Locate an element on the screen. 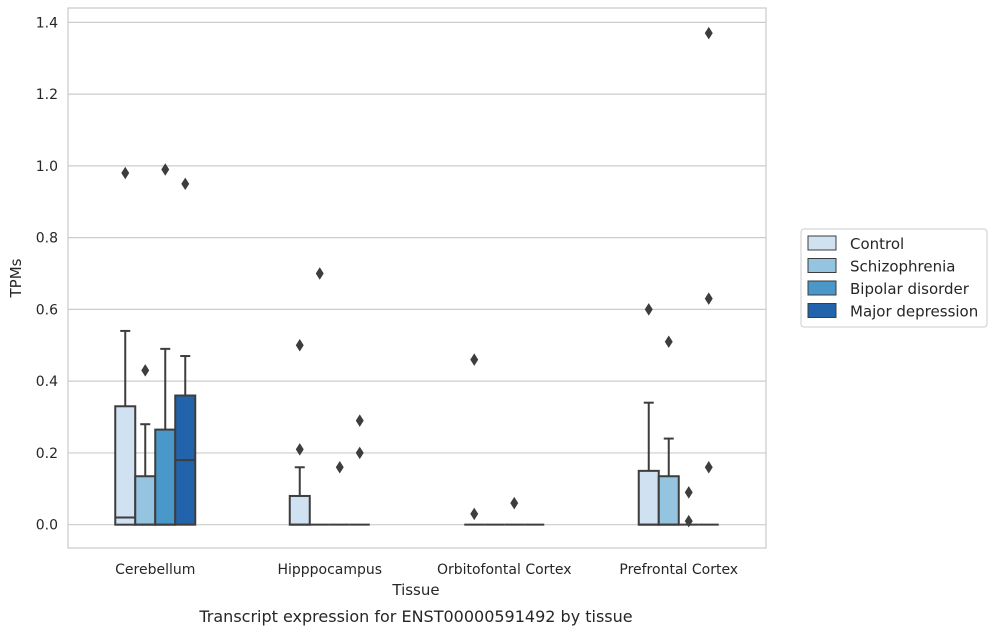  y-tick-labels: 0.0 0.2 0.4 0.6 0.8 1.0 1.2 1.4 is located at coordinates (47, 274).